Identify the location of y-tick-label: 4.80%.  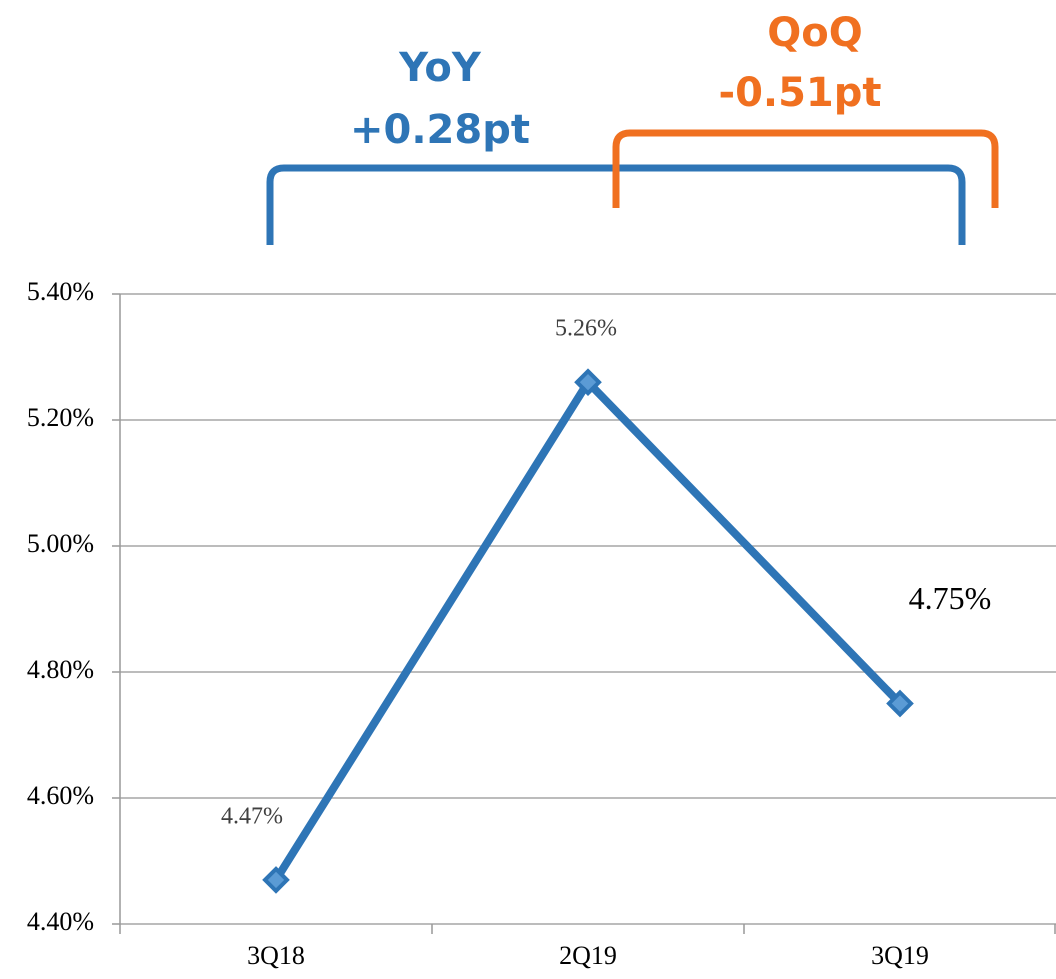
(60, 669).